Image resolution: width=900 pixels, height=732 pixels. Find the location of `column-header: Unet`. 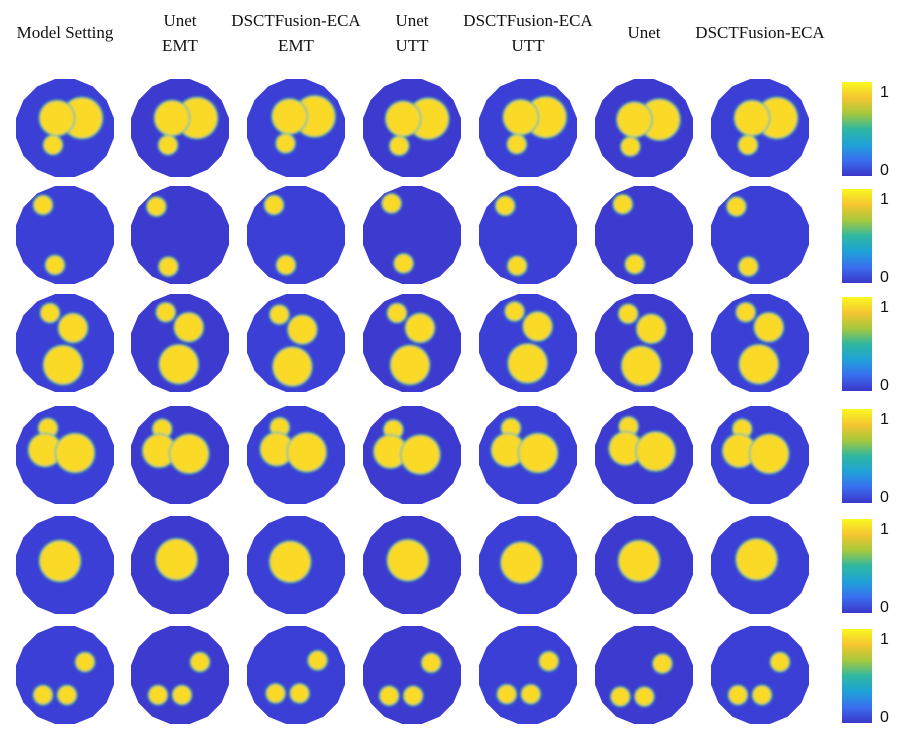

column-header: Unet is located at coordinates (643, 32).